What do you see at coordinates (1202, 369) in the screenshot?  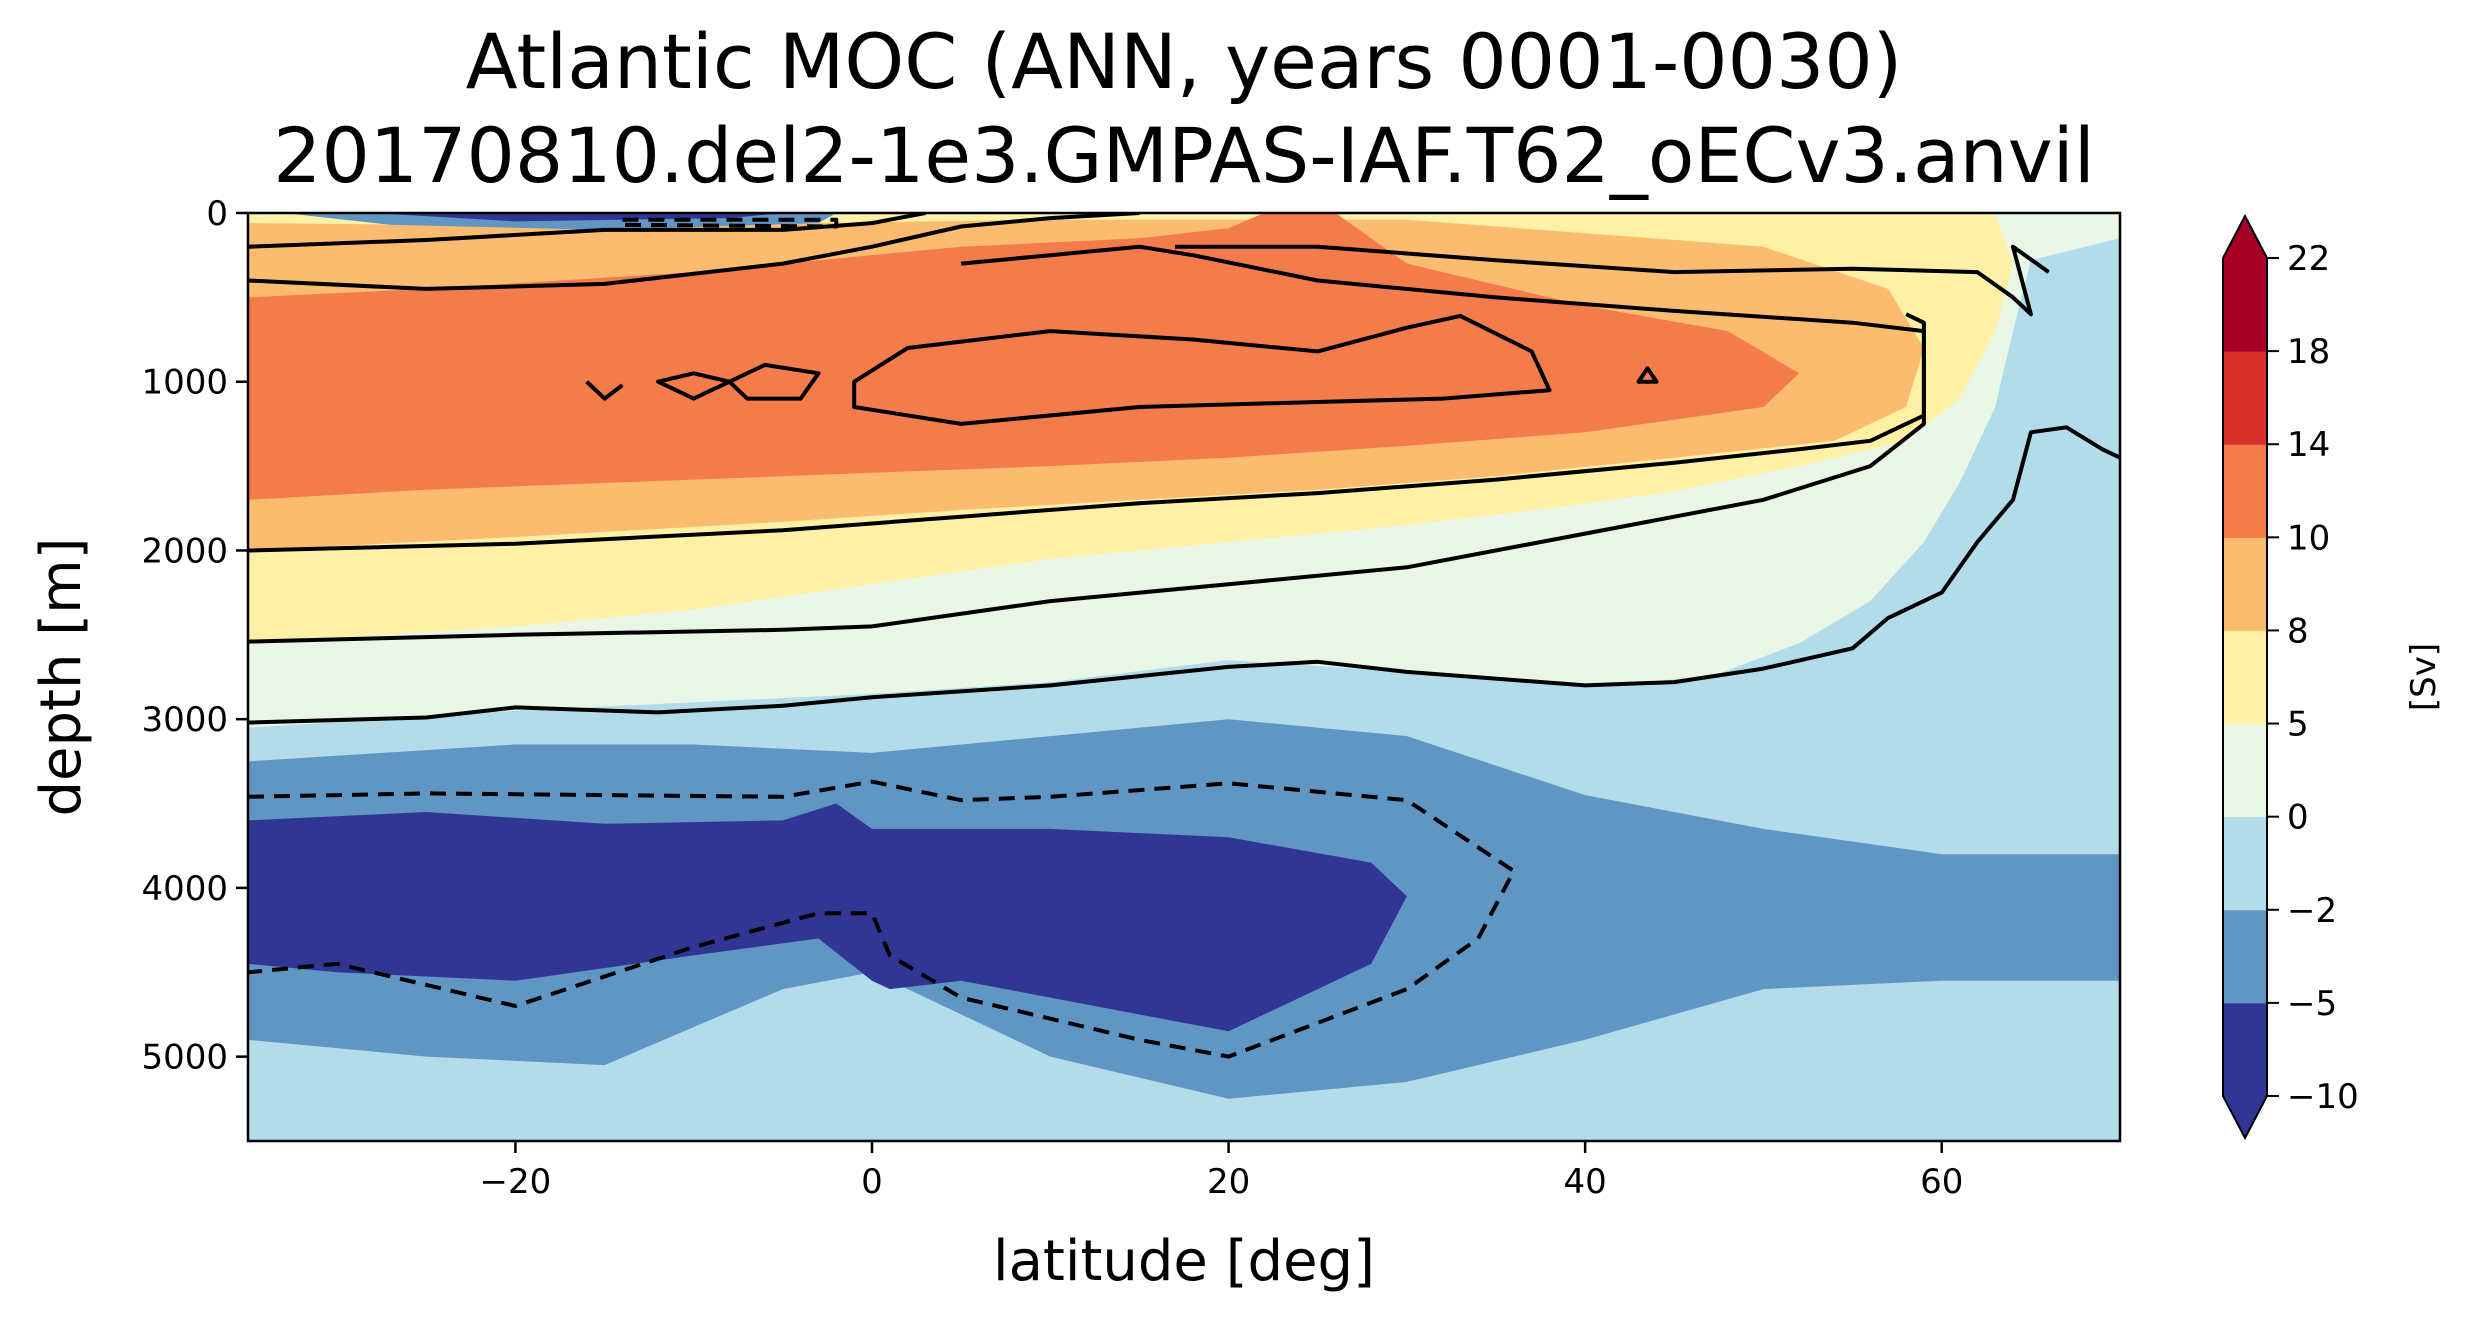 I see `contour-line-10sv-main` at bounding box center [1202, 369].